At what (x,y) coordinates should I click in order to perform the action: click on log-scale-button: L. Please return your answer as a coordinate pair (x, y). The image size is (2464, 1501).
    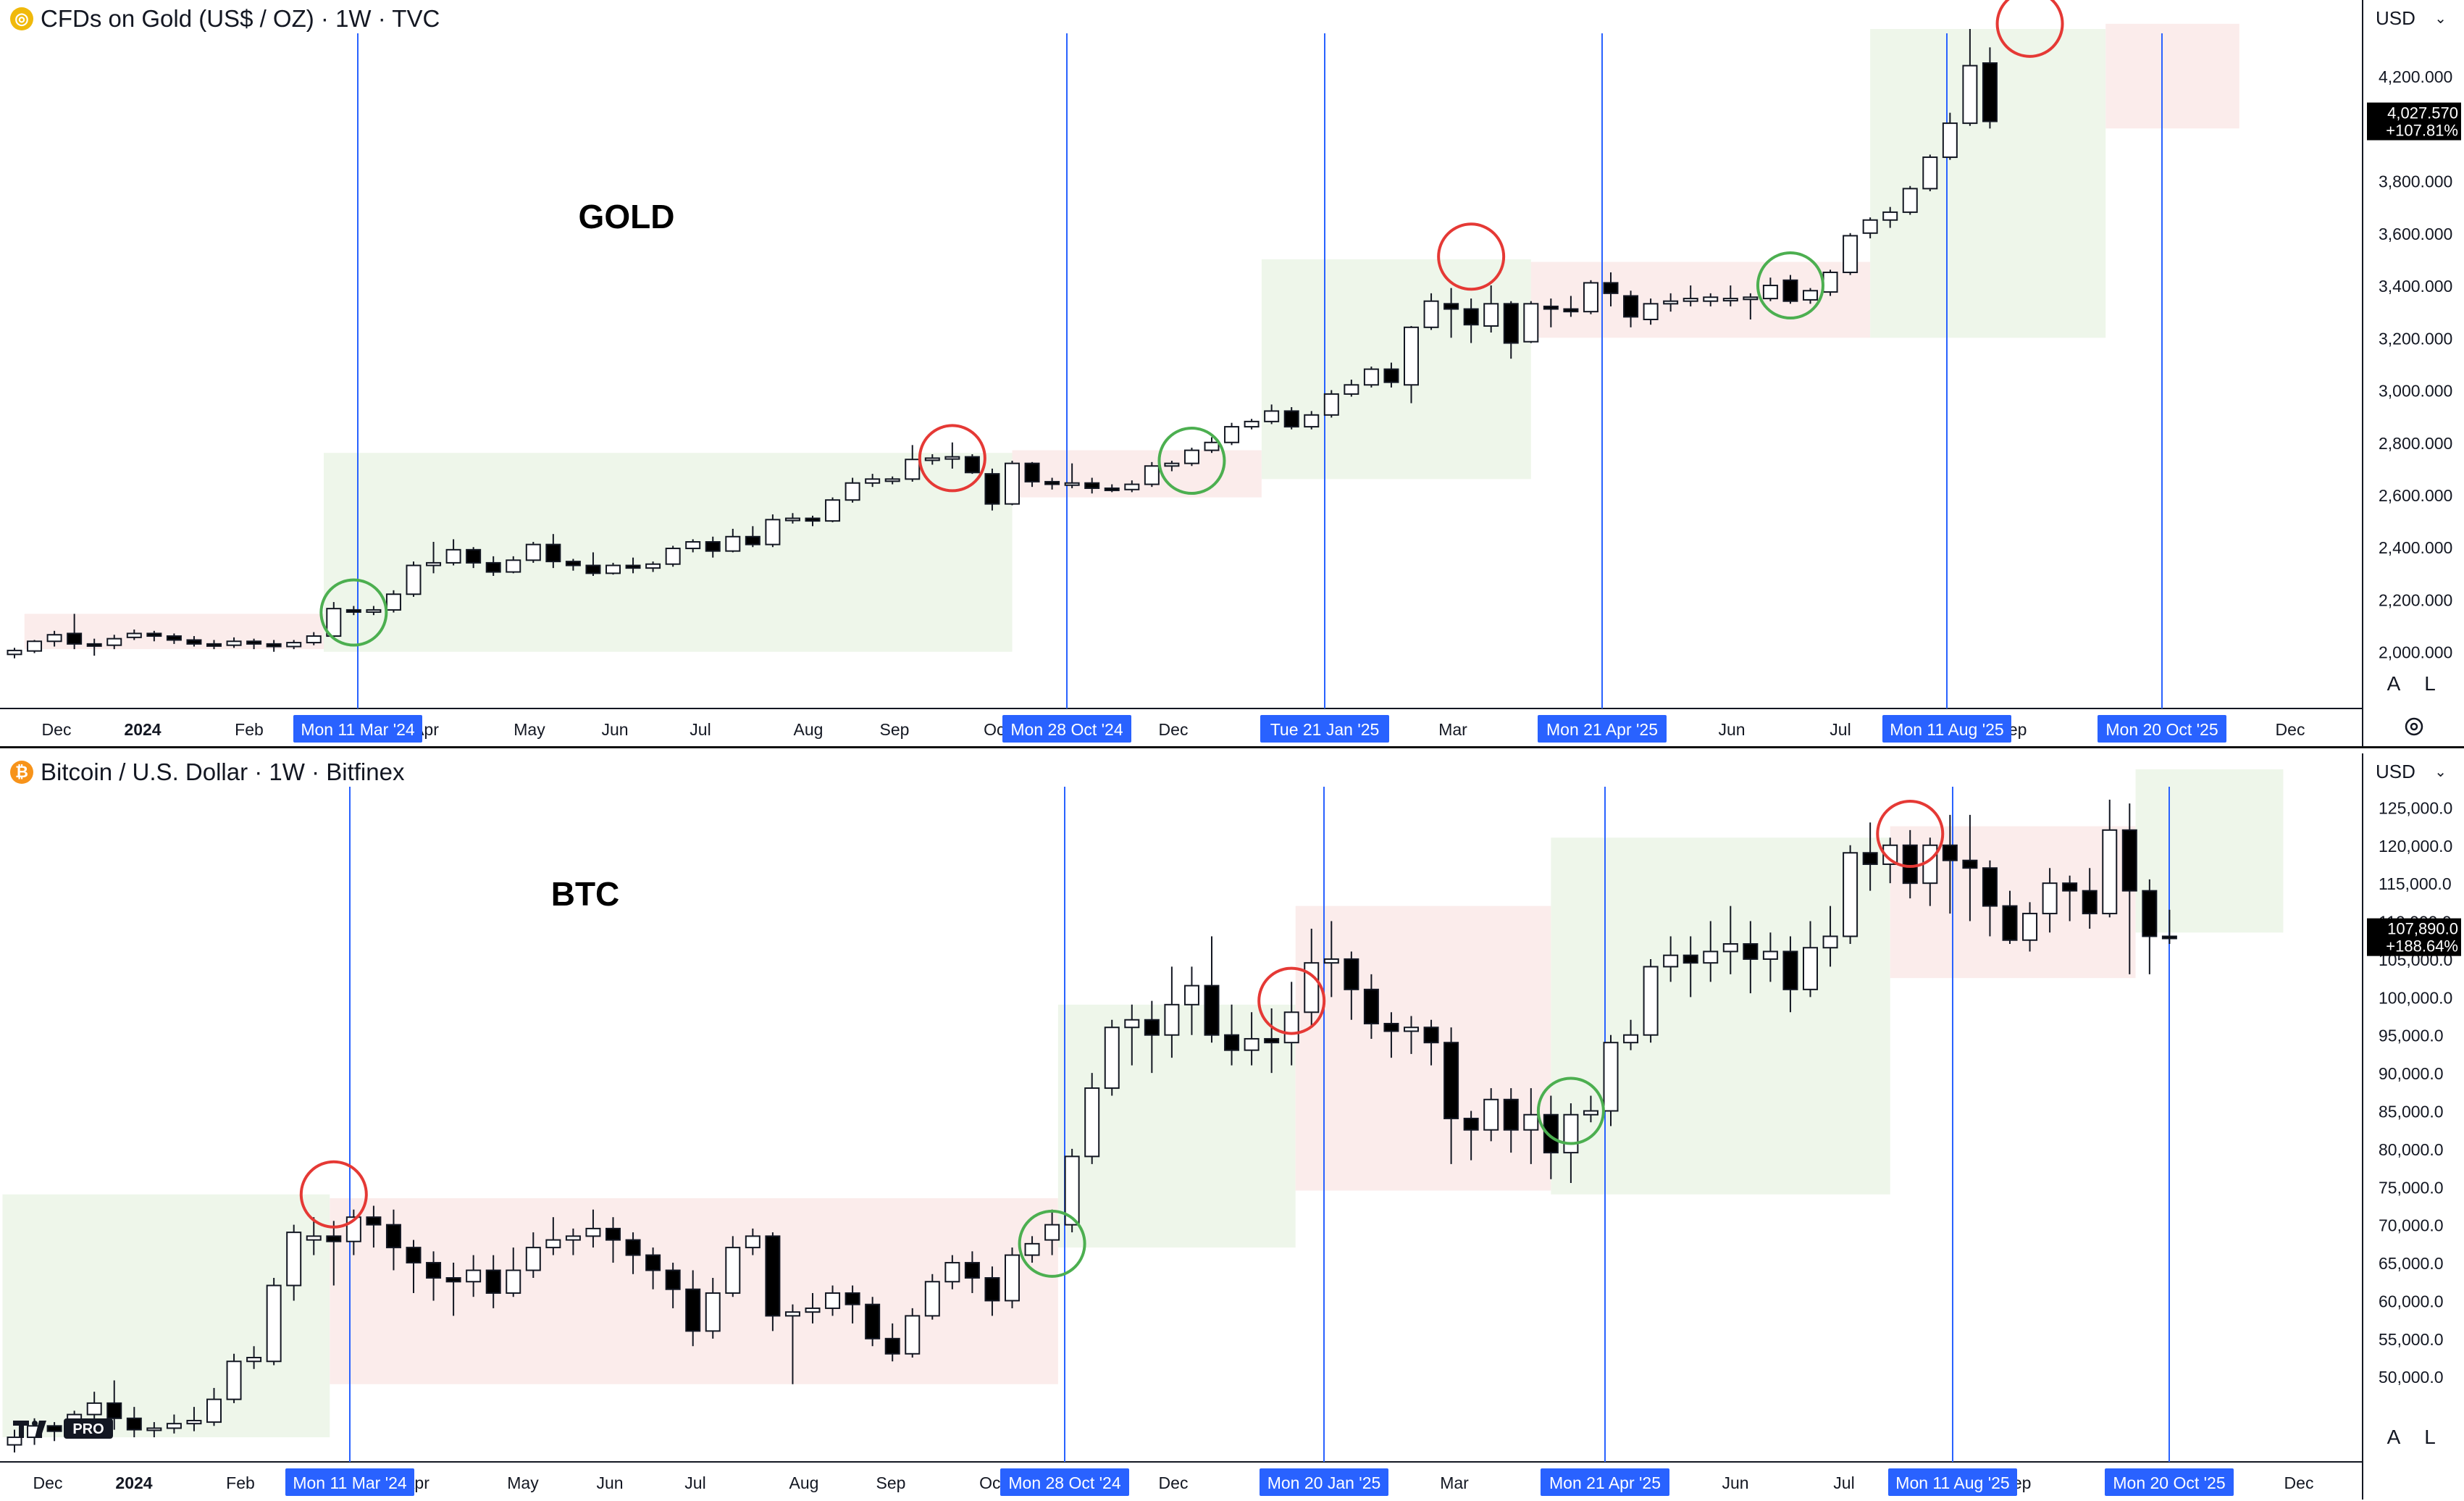
    Looking at the image, I should click on (2430, 1437).